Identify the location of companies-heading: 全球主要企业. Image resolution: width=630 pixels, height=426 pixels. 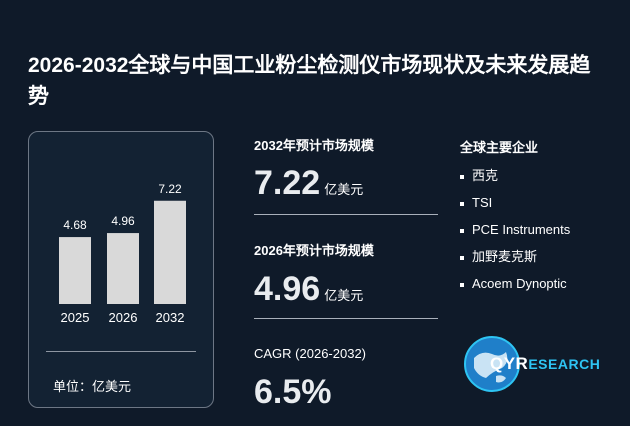
(499, 147).